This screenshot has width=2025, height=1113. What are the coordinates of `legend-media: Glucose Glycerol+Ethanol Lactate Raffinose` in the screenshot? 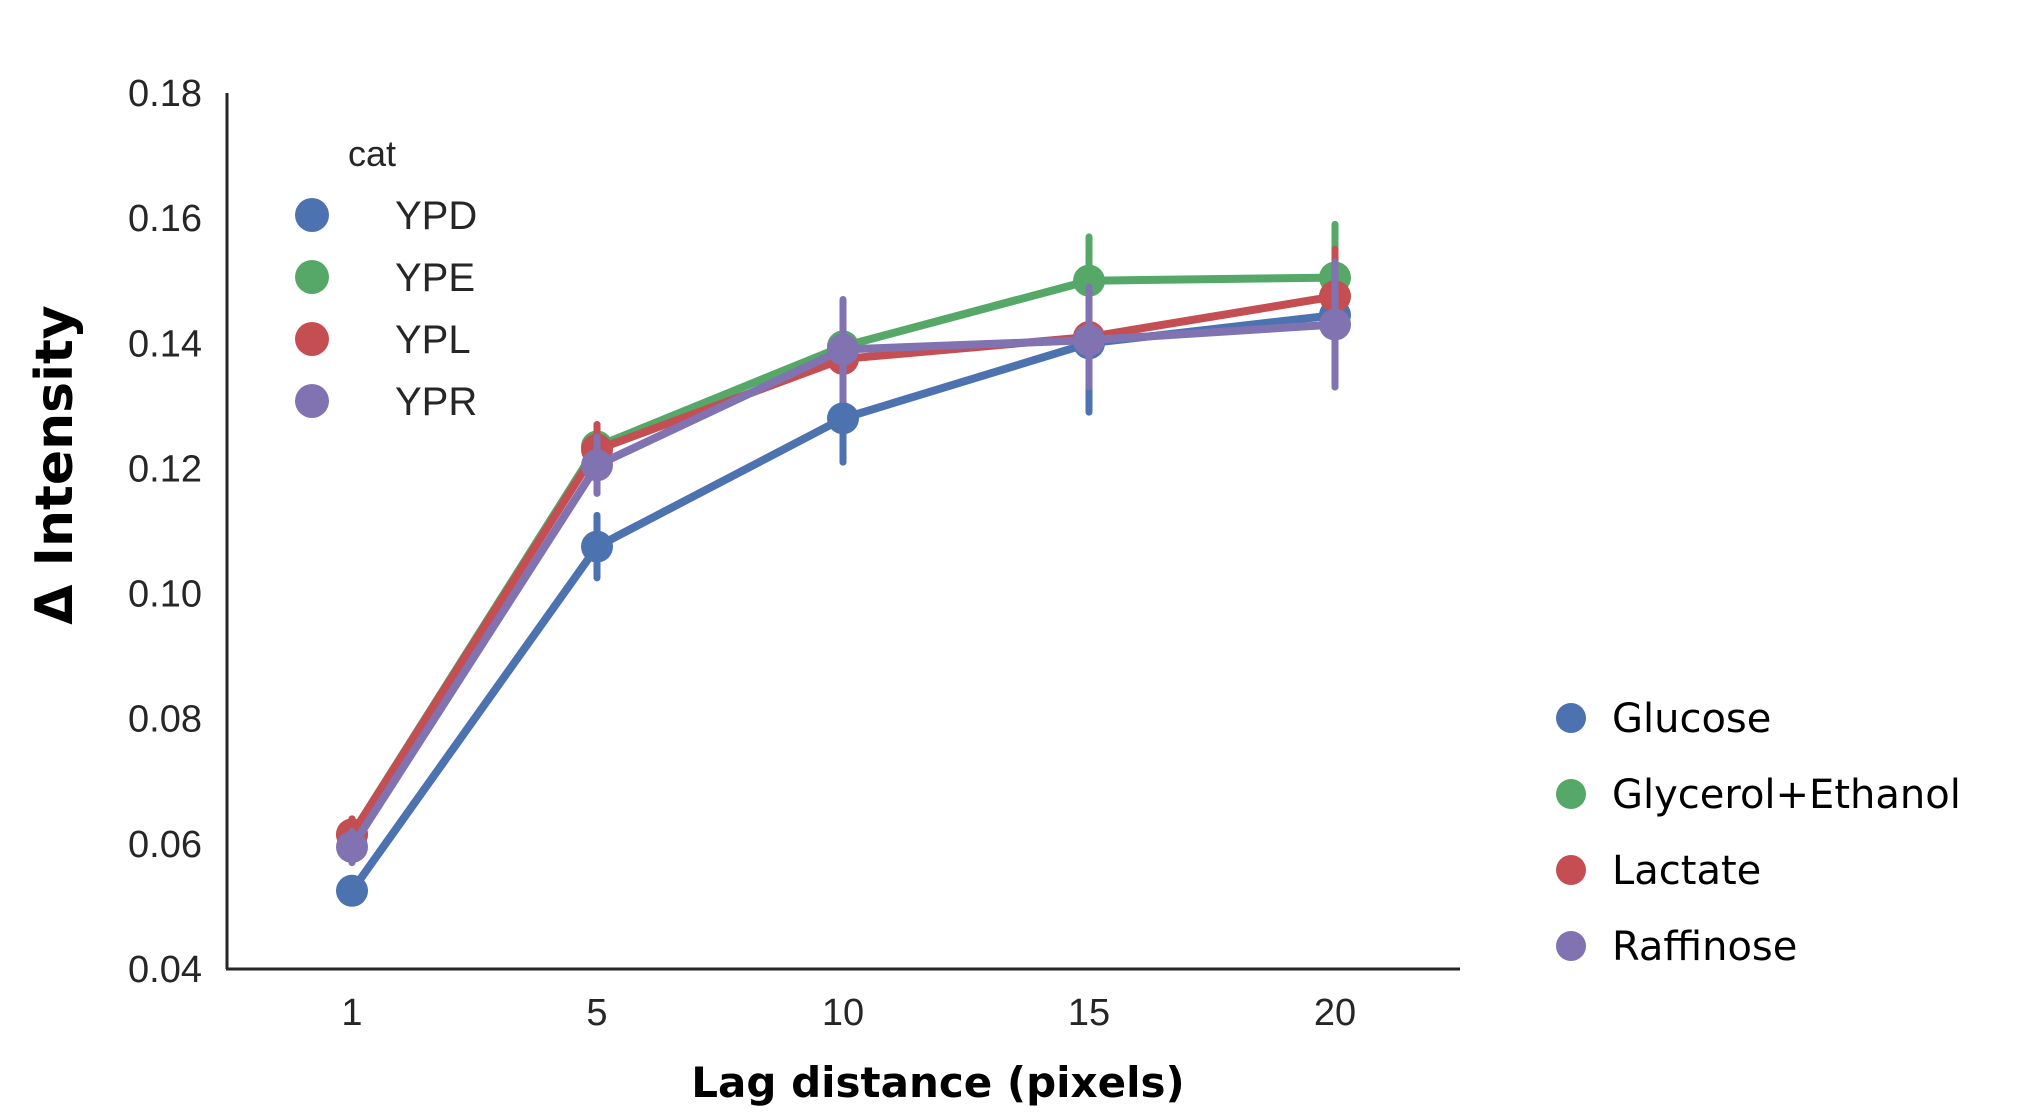 It's located at (1758, 833).